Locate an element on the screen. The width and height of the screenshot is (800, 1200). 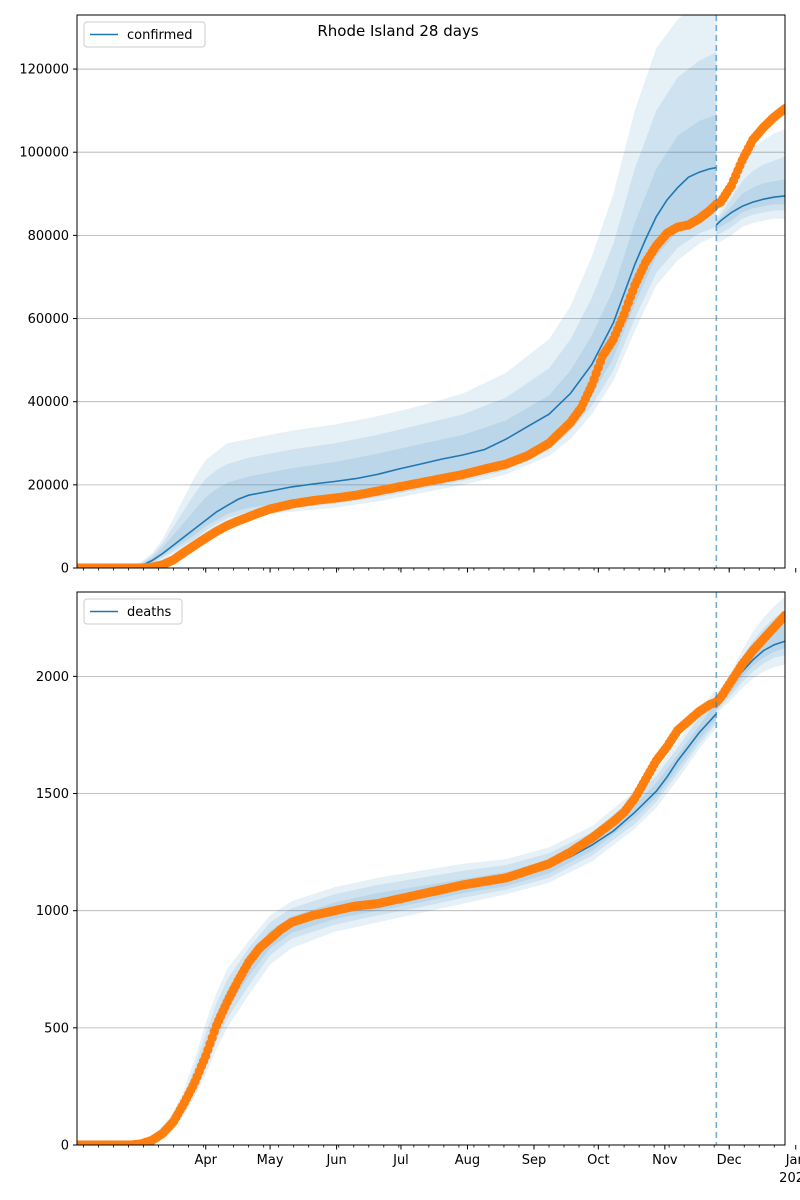
y-tick-label: 100000 is located at coordinates (44, 153).